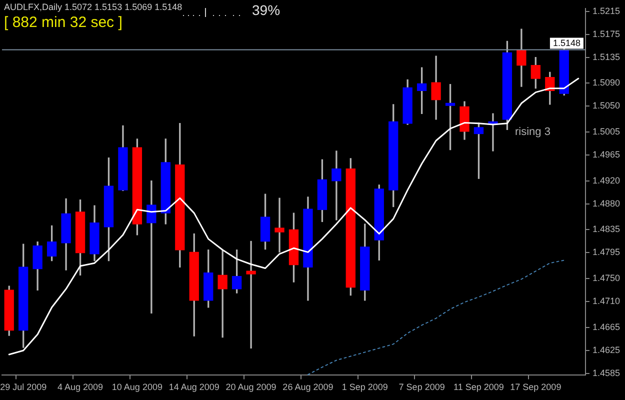  Describe the element at coordinates (137, 387) in the screenshot. I see `x-tick-label: 10 Aug 2009` at that location.